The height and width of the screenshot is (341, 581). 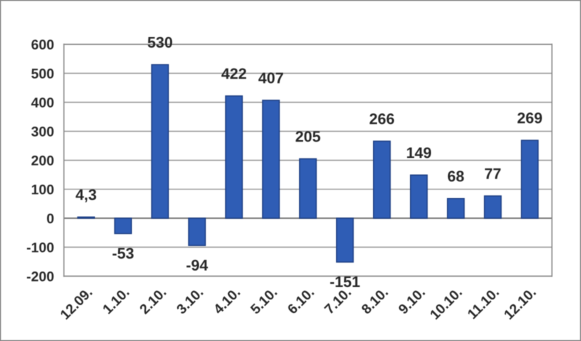 I want to click on y-tick-label: 0, so click(x=50, y=219).